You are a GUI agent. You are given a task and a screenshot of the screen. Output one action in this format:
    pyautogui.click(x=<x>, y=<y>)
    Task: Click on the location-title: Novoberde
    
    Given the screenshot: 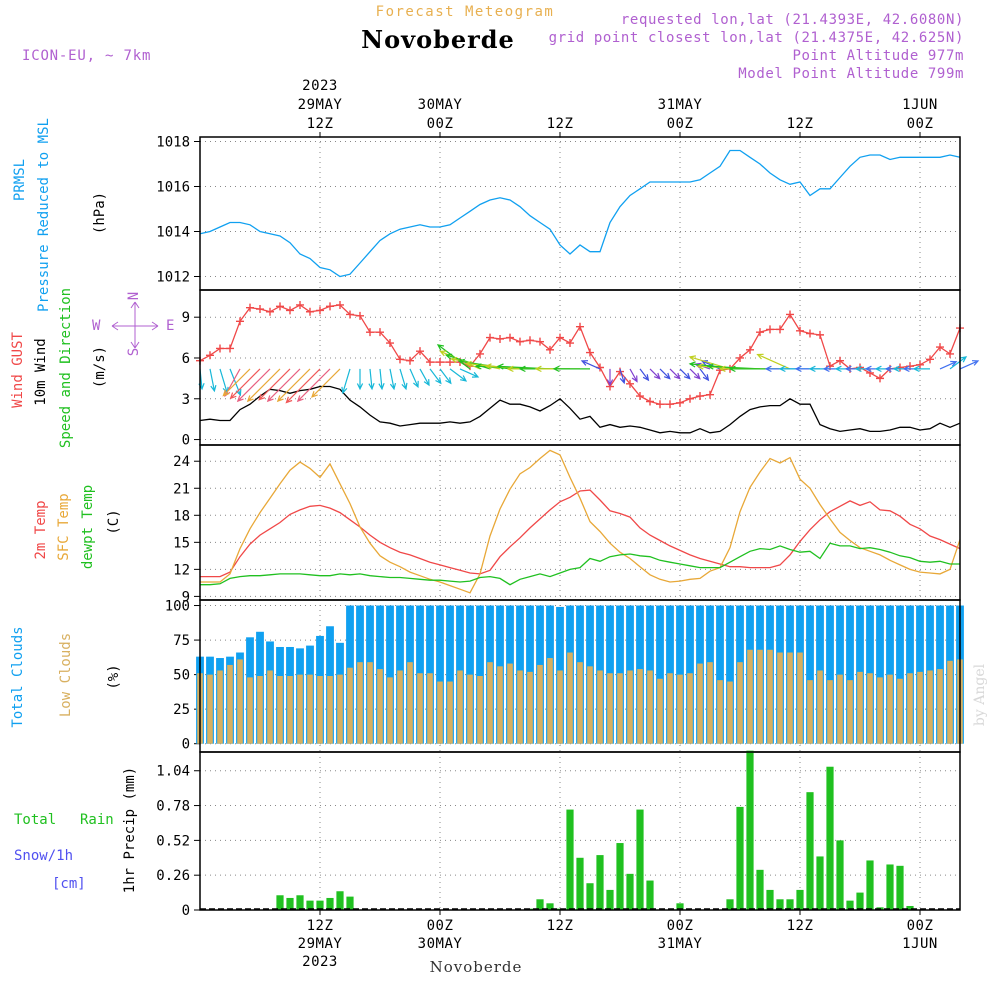 What is the action you would take?
    pyautogui.click(x=438, y=39)
    